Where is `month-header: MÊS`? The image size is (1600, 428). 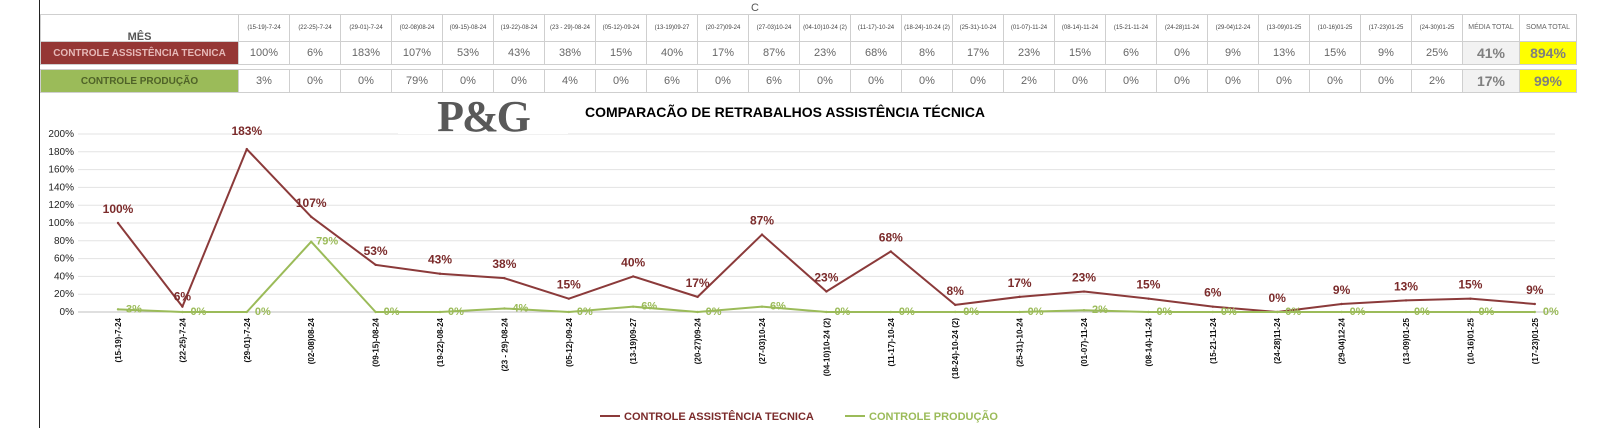
month-header: MÊS is located at coordinates (139, 28).